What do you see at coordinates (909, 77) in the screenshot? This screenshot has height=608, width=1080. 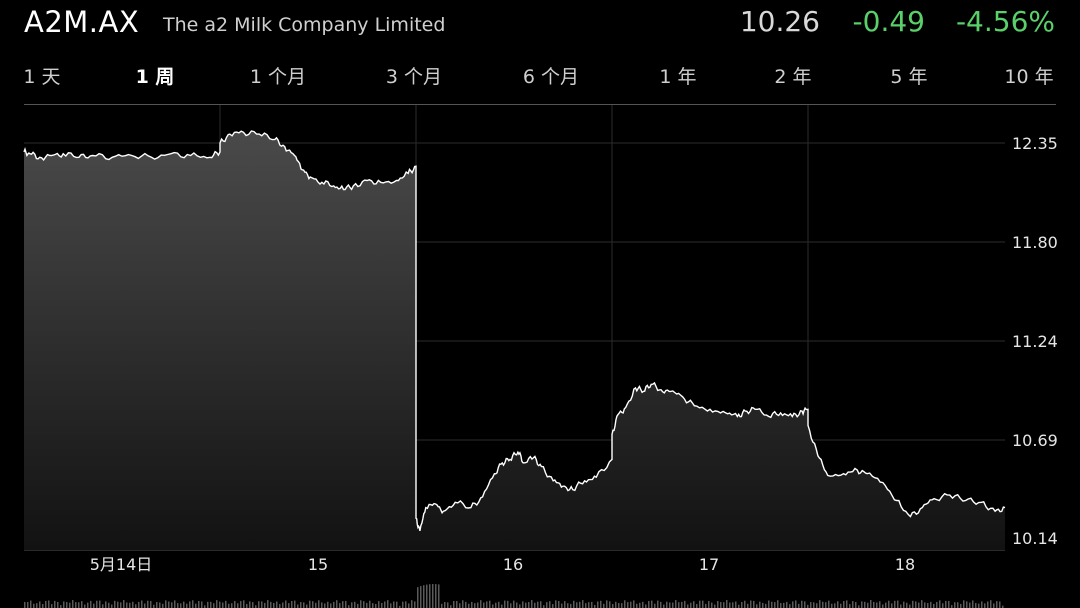 I see `tab-5y: 5 年` at bounding box center [909, 77].